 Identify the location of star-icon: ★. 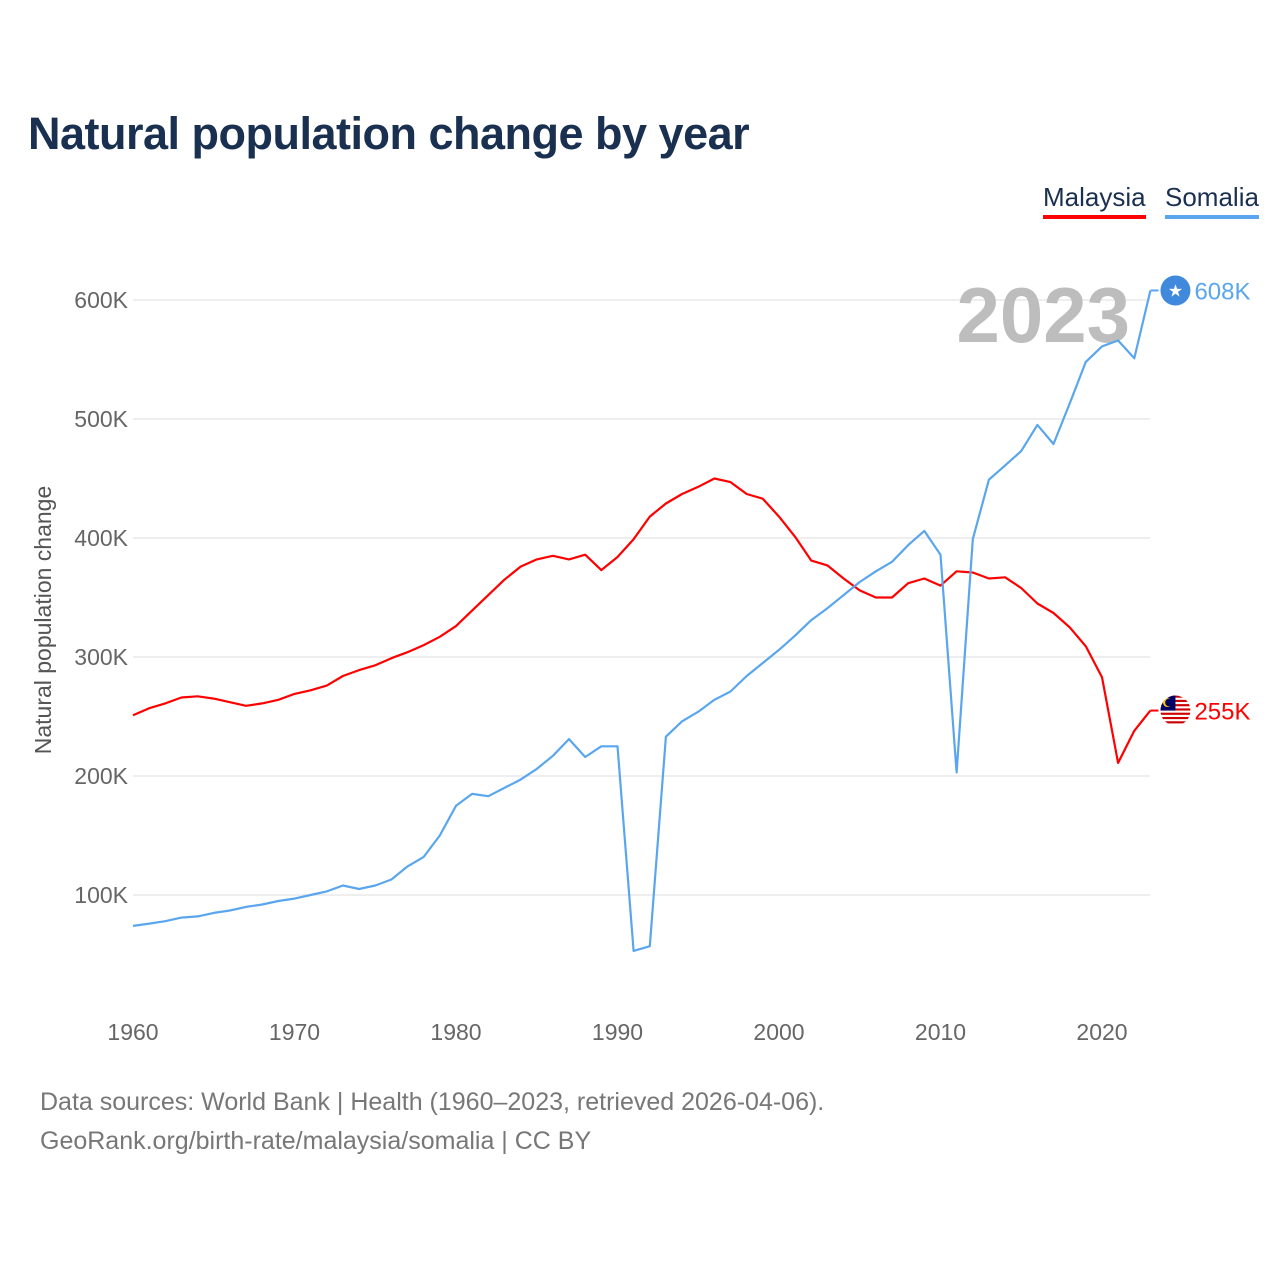
(1175, 290).